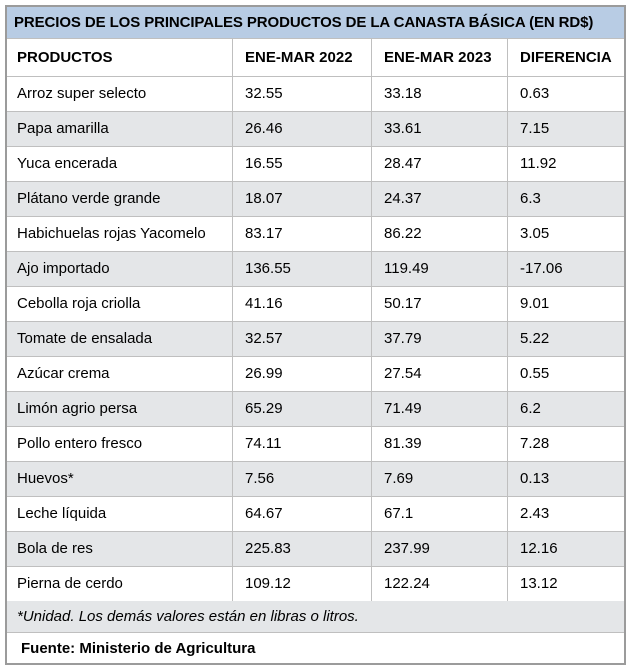 This screenshot has height=671, width=631. What do you see at coordinates (440, 94) in the screenshot?
I see `price-2023-cell: 33.18` at bounding box center [440, 94].